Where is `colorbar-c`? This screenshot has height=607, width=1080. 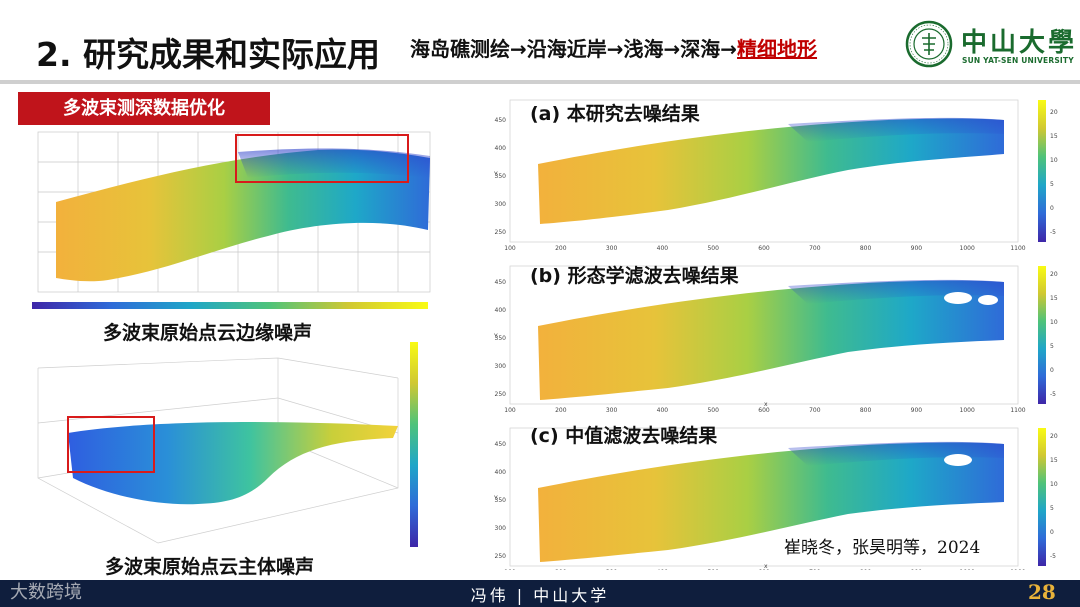
colorbar-c is located at coordinates (1042, 497).